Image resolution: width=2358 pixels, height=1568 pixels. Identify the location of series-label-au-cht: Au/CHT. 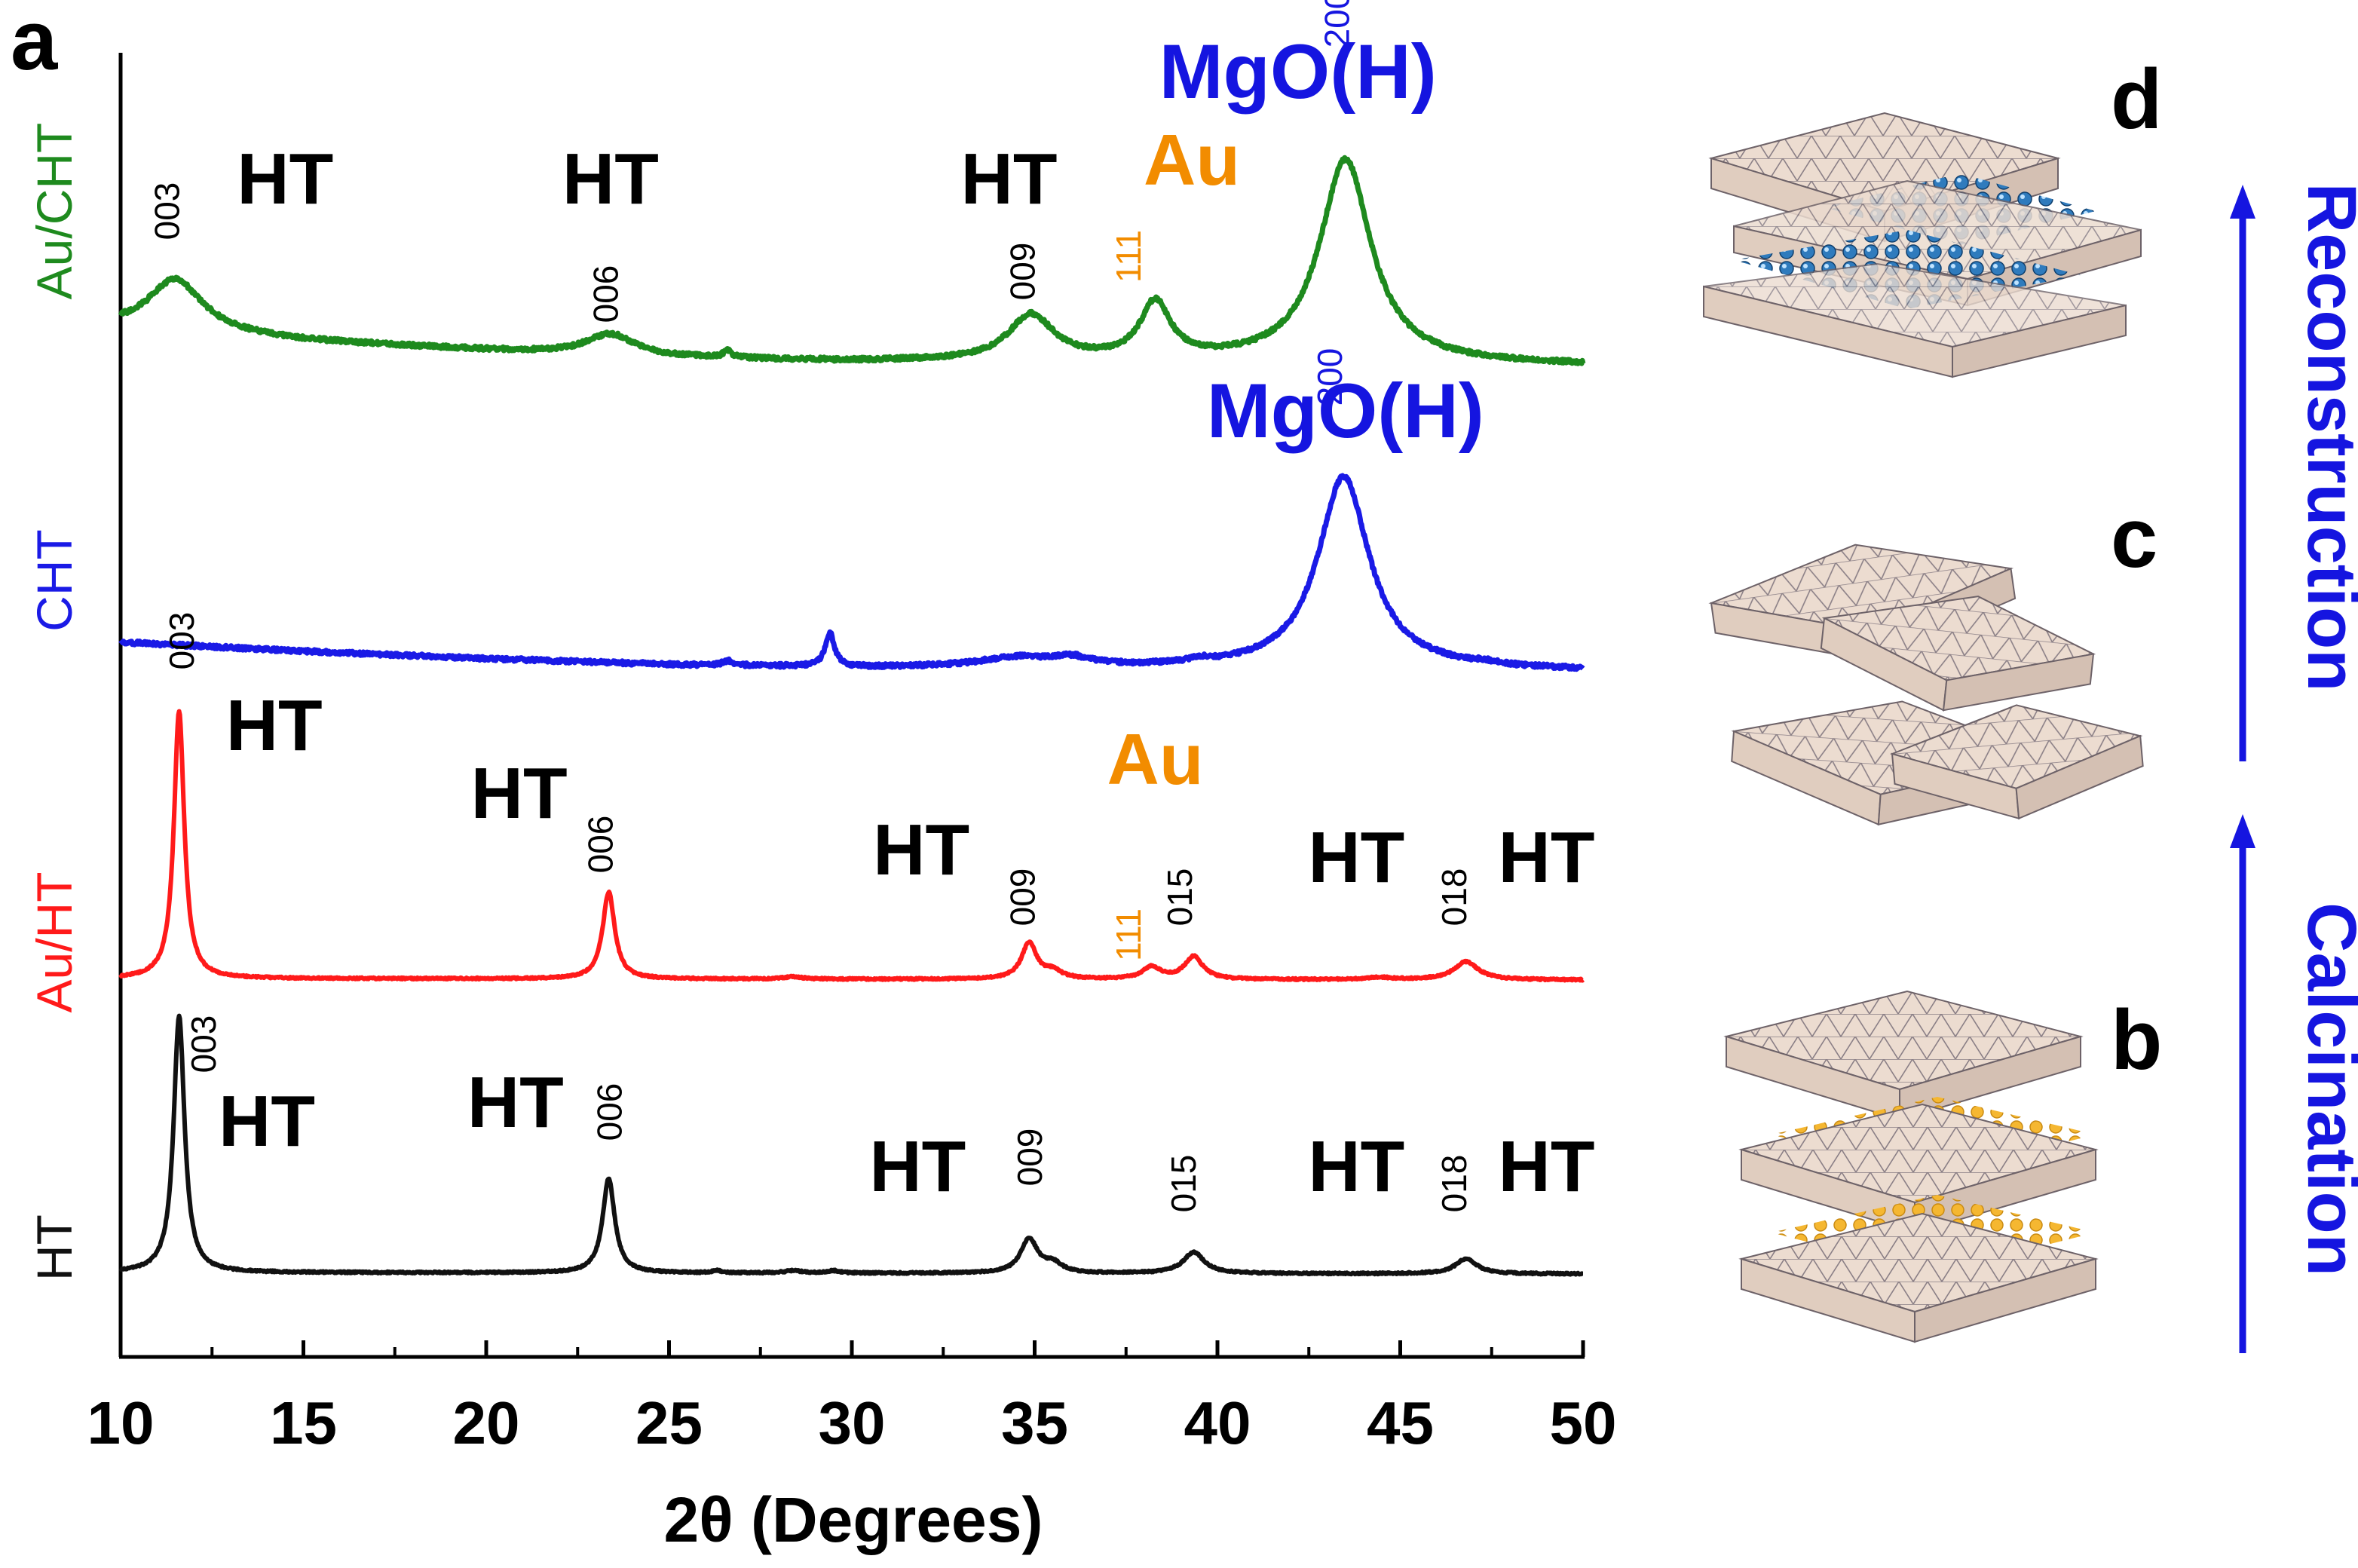
(54, 211).